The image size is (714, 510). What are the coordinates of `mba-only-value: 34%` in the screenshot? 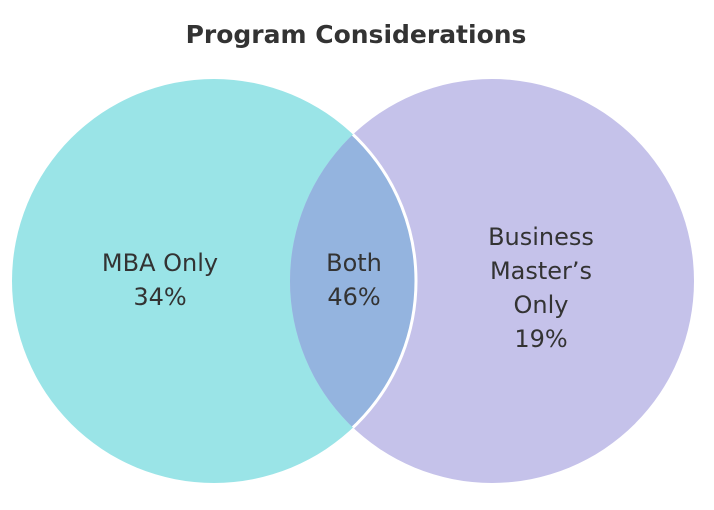 It's located at (159, 297).